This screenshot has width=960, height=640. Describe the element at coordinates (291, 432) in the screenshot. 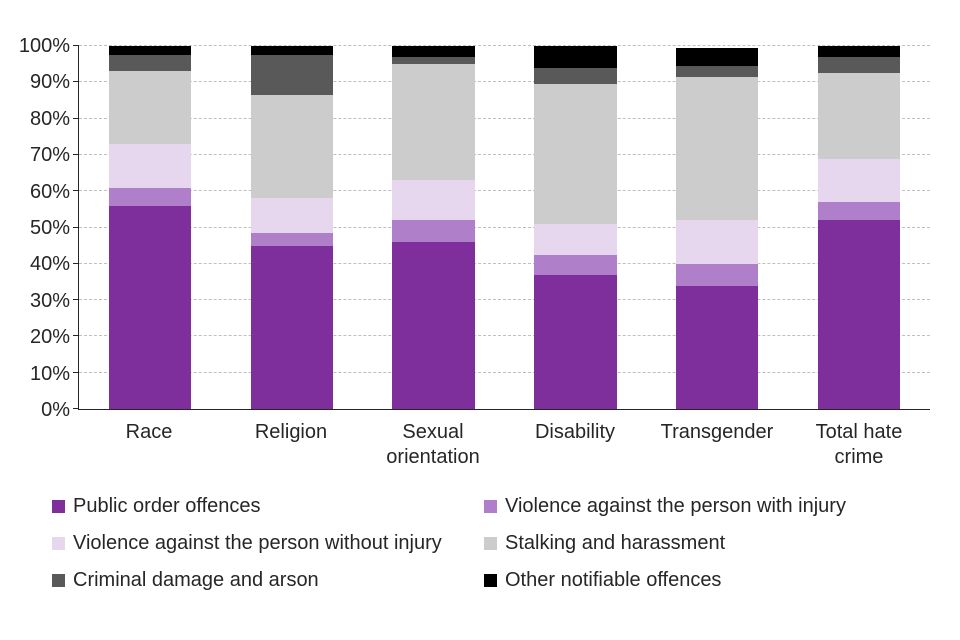

I see `x-axis-label-text: Religion` at that location.